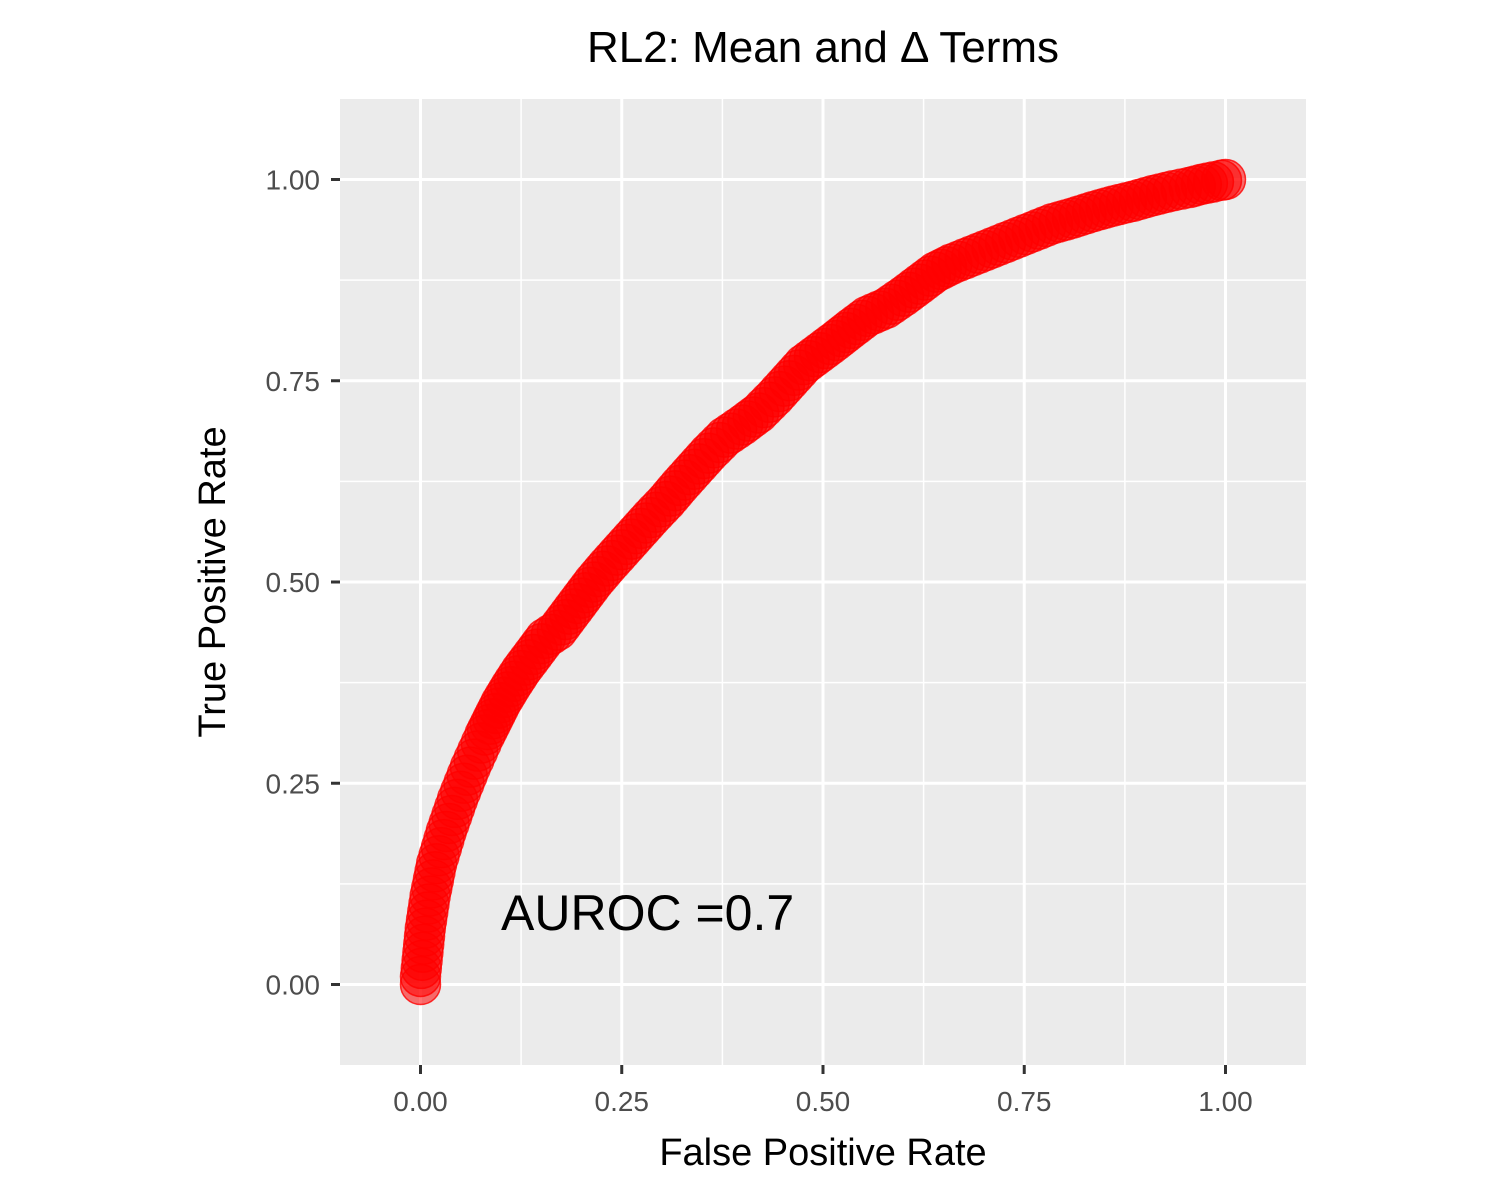 The height and width of the screenshot is (1200, 1500). I want to click on y-axis-ticks: 0.00 0.25 0.50 0.75 1.00, so click(303, 583).